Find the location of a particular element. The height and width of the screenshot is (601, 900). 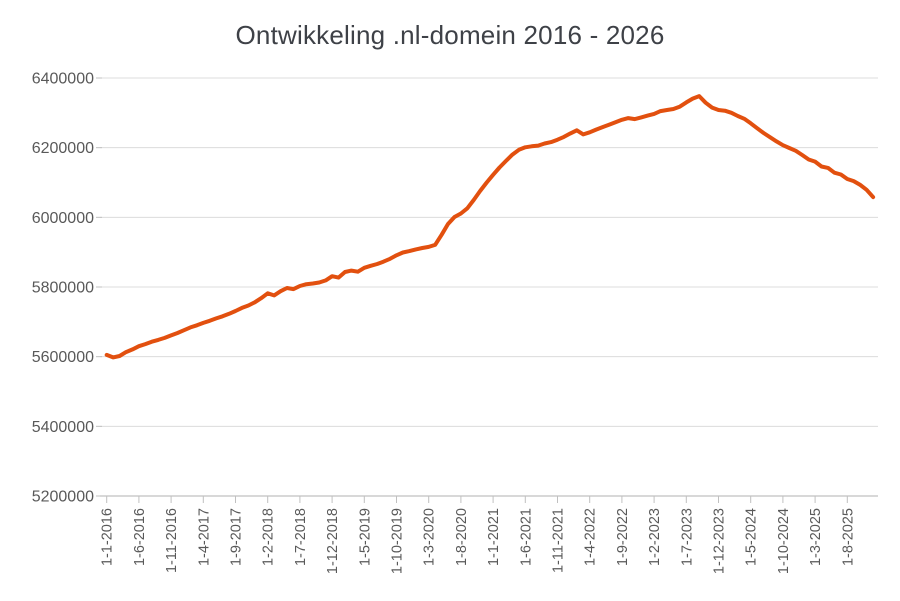

chart-title: Ontwikkeling .nl-domein 2016 - 2026 is located at coordinates (450, 35).